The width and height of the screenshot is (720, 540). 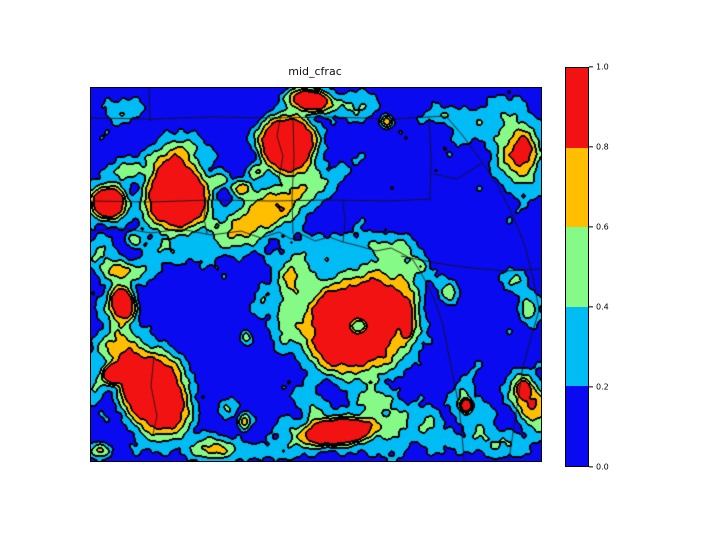 I want to click on colorbar-tick-label: 0.6, so click(x=602, y=227).